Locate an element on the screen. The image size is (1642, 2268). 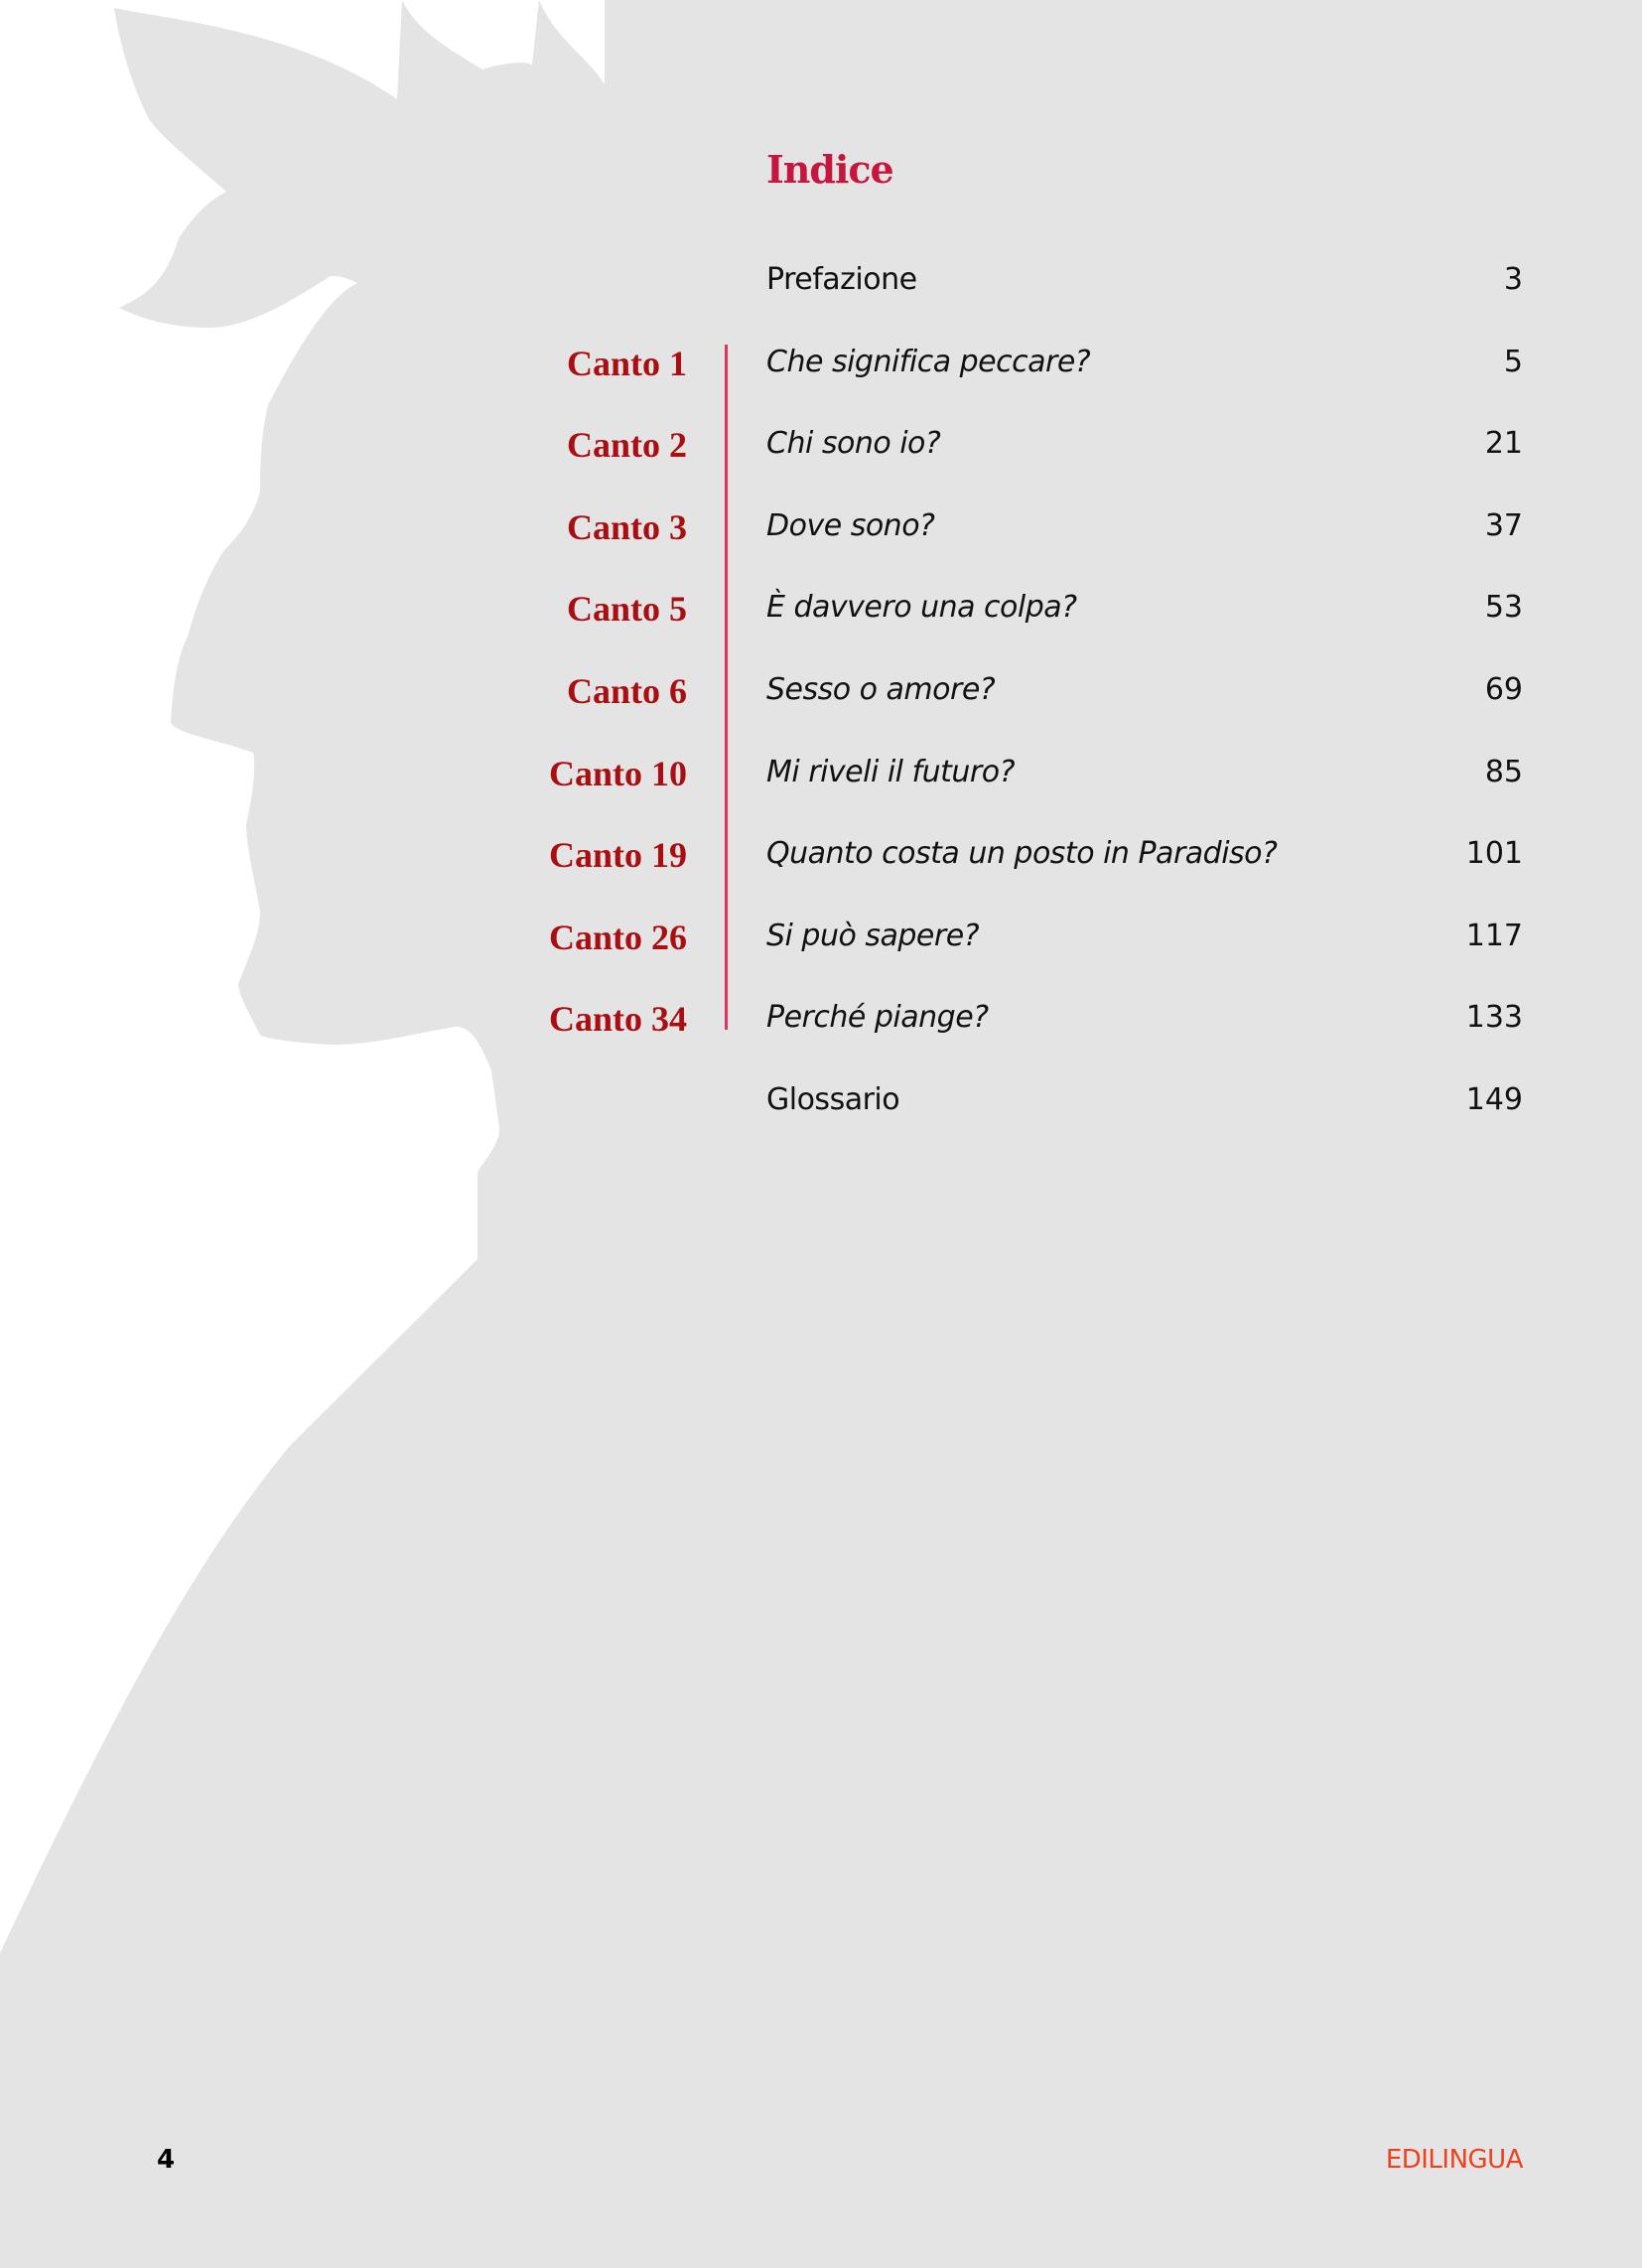
toc-entry: Canto 6 Sesso o amore? 69 is located at coordinates (821, 695).